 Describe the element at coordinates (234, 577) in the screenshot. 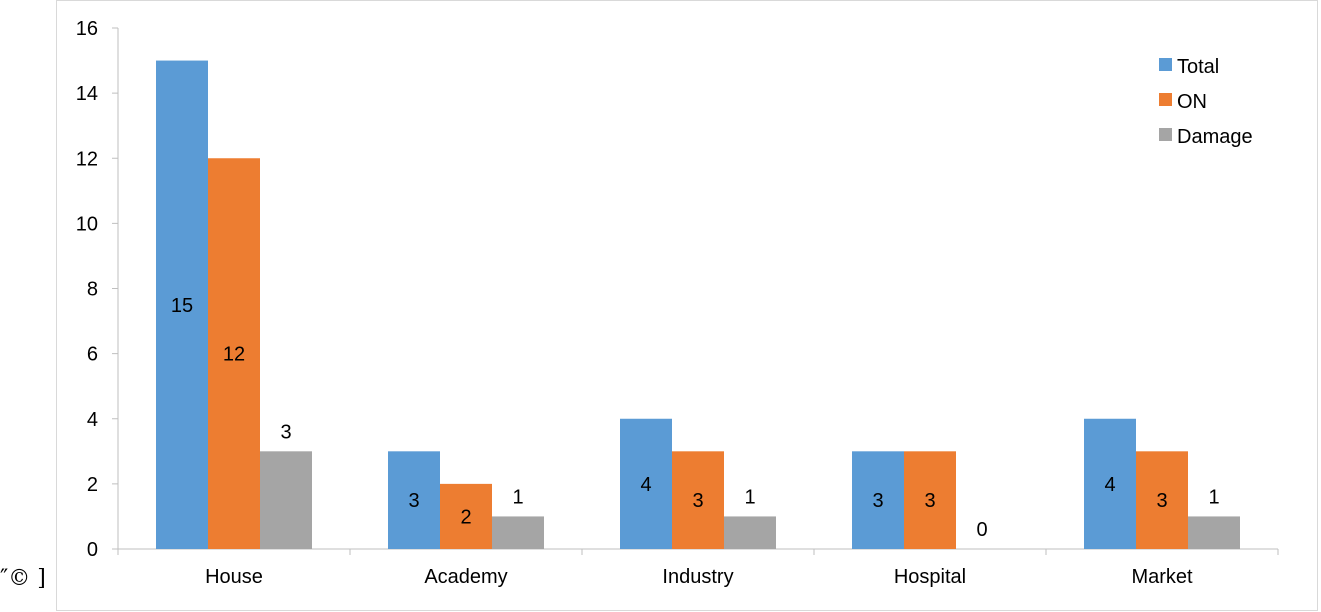

I see `x-tick-label: House` at that location.